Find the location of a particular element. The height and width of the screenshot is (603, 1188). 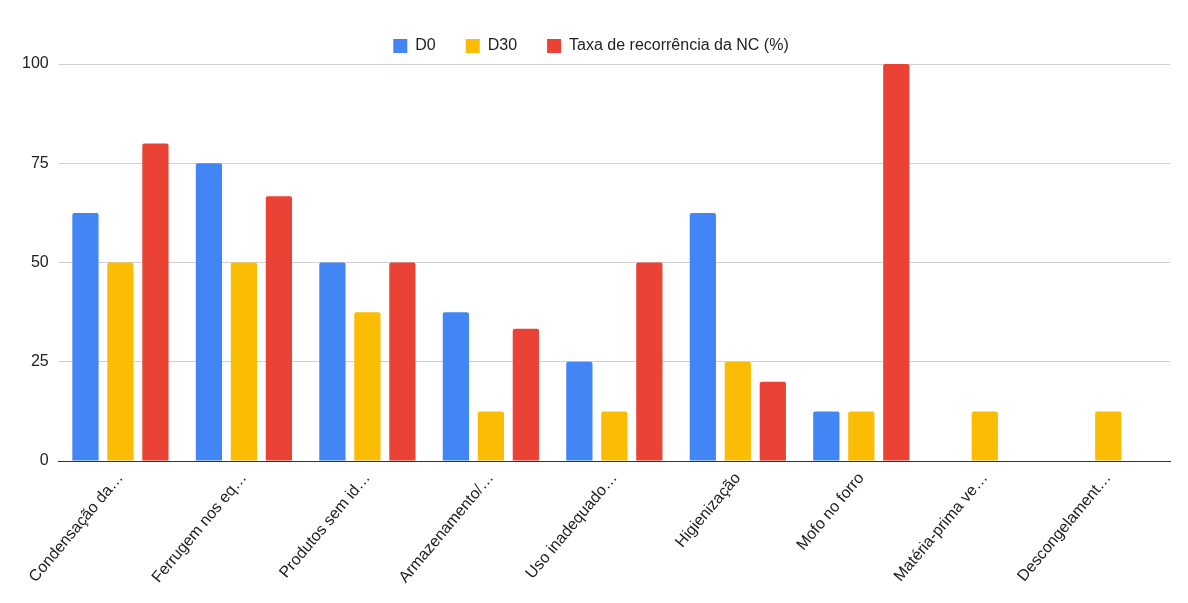

y-tick-label: 25 is located at coordinates (39, 361).